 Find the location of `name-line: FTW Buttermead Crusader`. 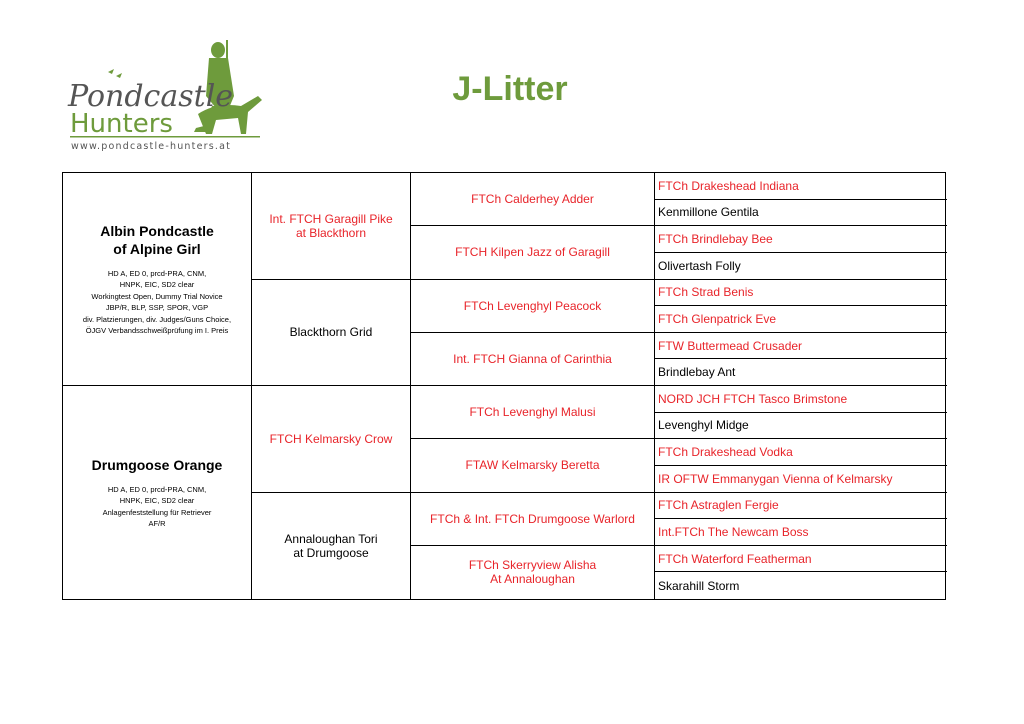

name-line: FTW Buttermead Crusader is located at coordinates (730, 345).